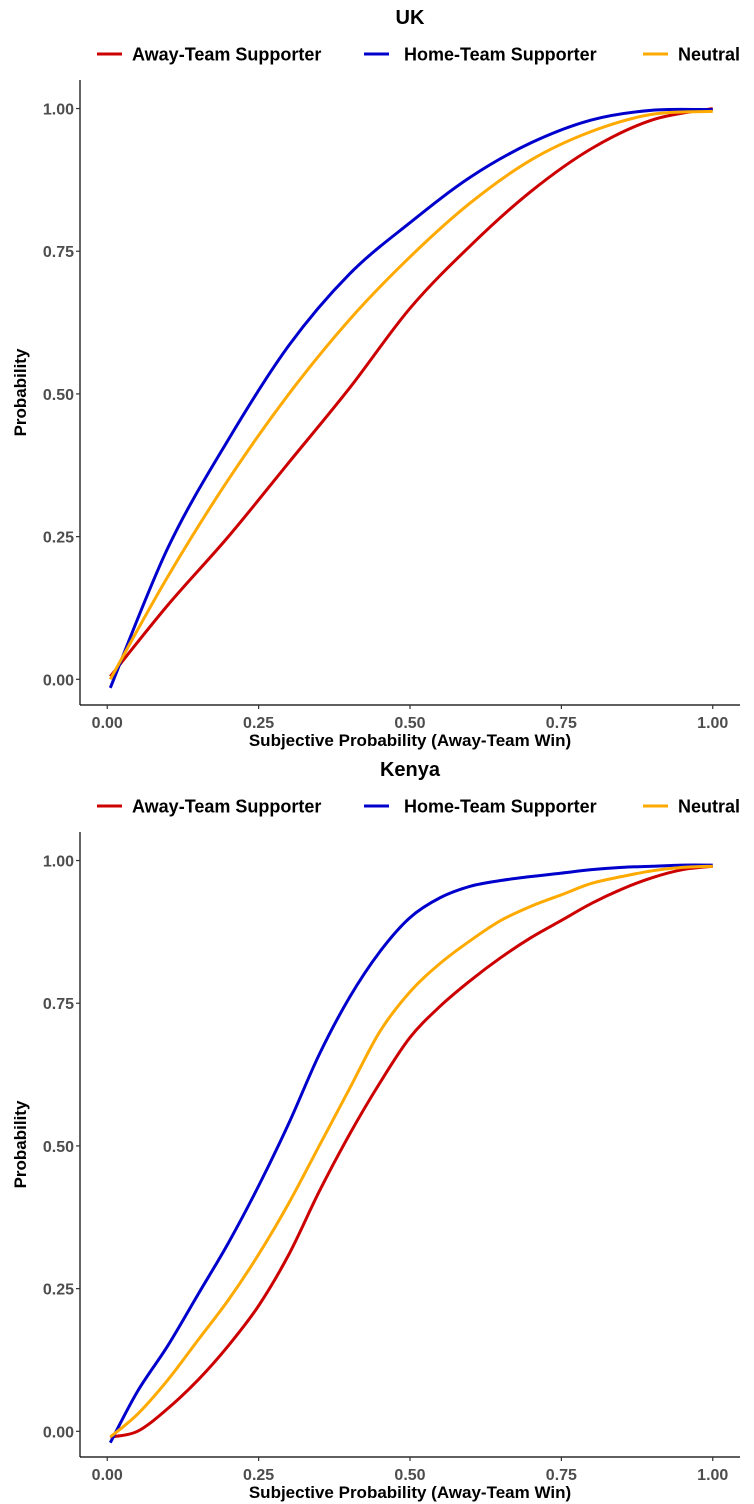 Image resolution: width=754 pixels, height=1504 pixels. What do you see at coordinates (410, 18) in the screenshot?
I see `chart-title: UK` at bounding box center [410, 18].